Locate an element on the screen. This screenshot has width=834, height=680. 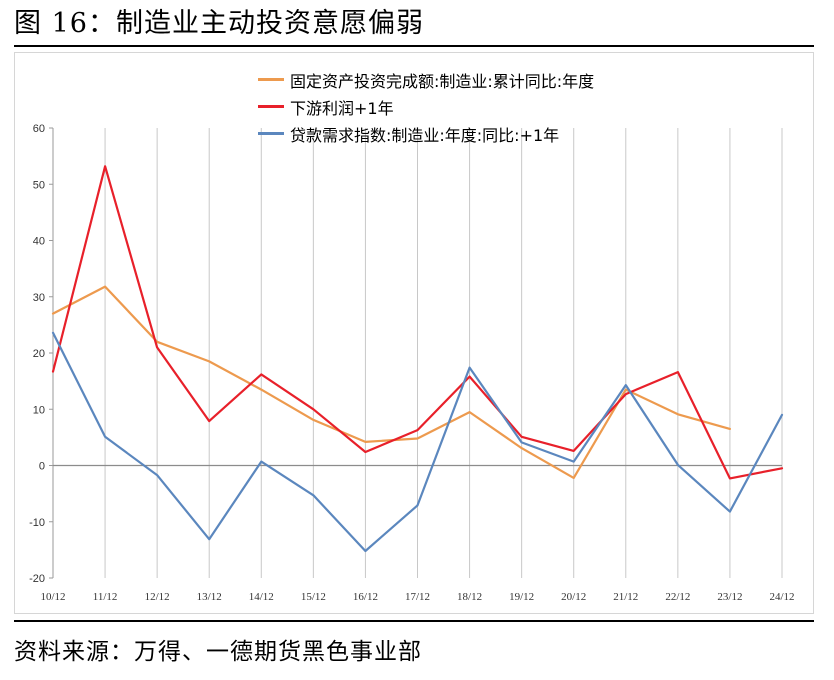
legend-label: 贷款需求指数:制造业:年度:同比:+1年 is located at coordinates (425, 135).